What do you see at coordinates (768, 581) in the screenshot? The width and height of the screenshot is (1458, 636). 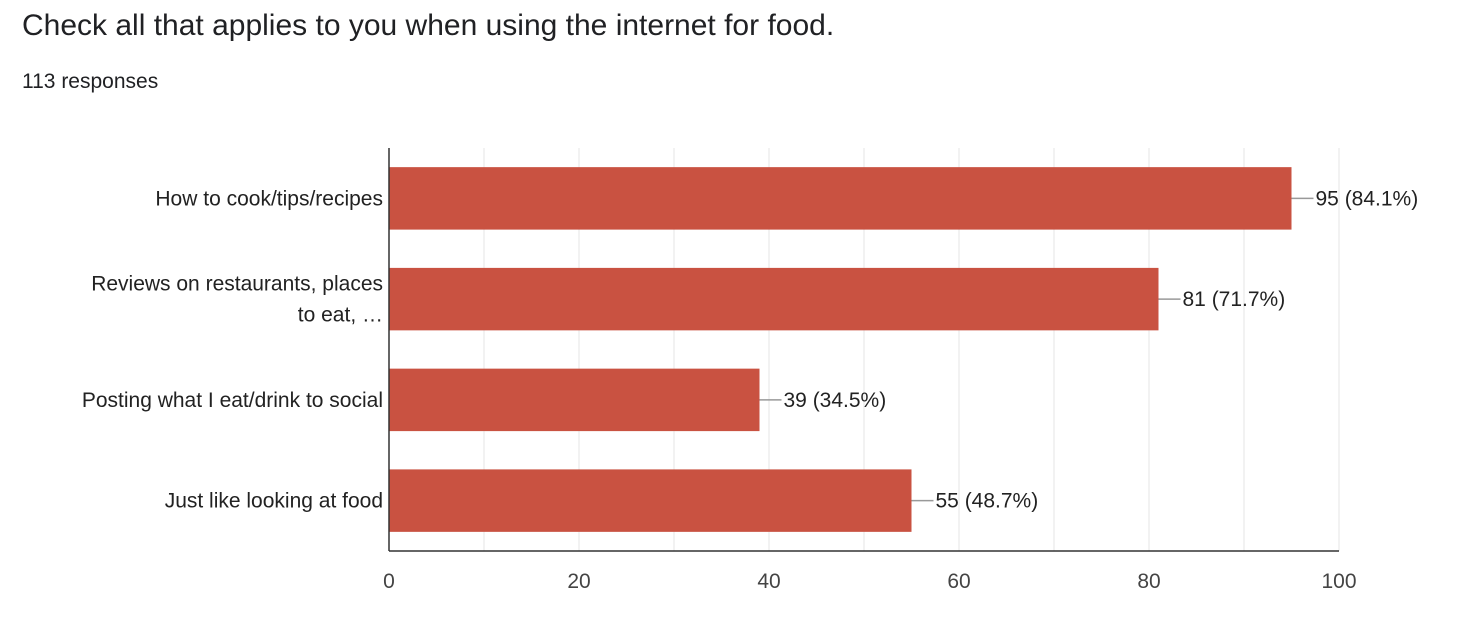 I see `x-tick-label: 40` at bounding box center [768, 581].